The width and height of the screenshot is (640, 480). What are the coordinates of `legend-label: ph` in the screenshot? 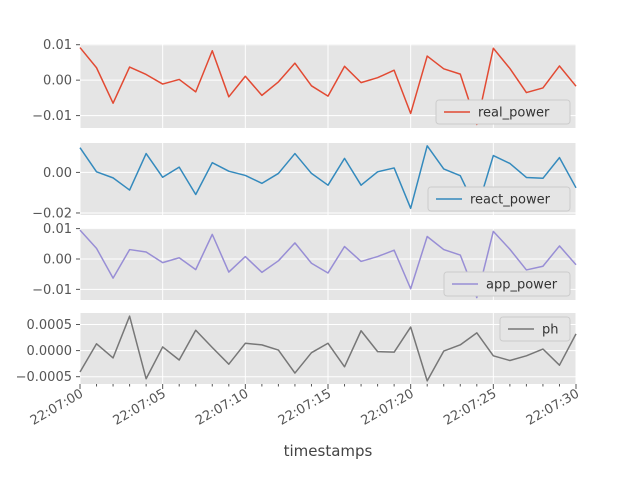 It's located at (550, 330).